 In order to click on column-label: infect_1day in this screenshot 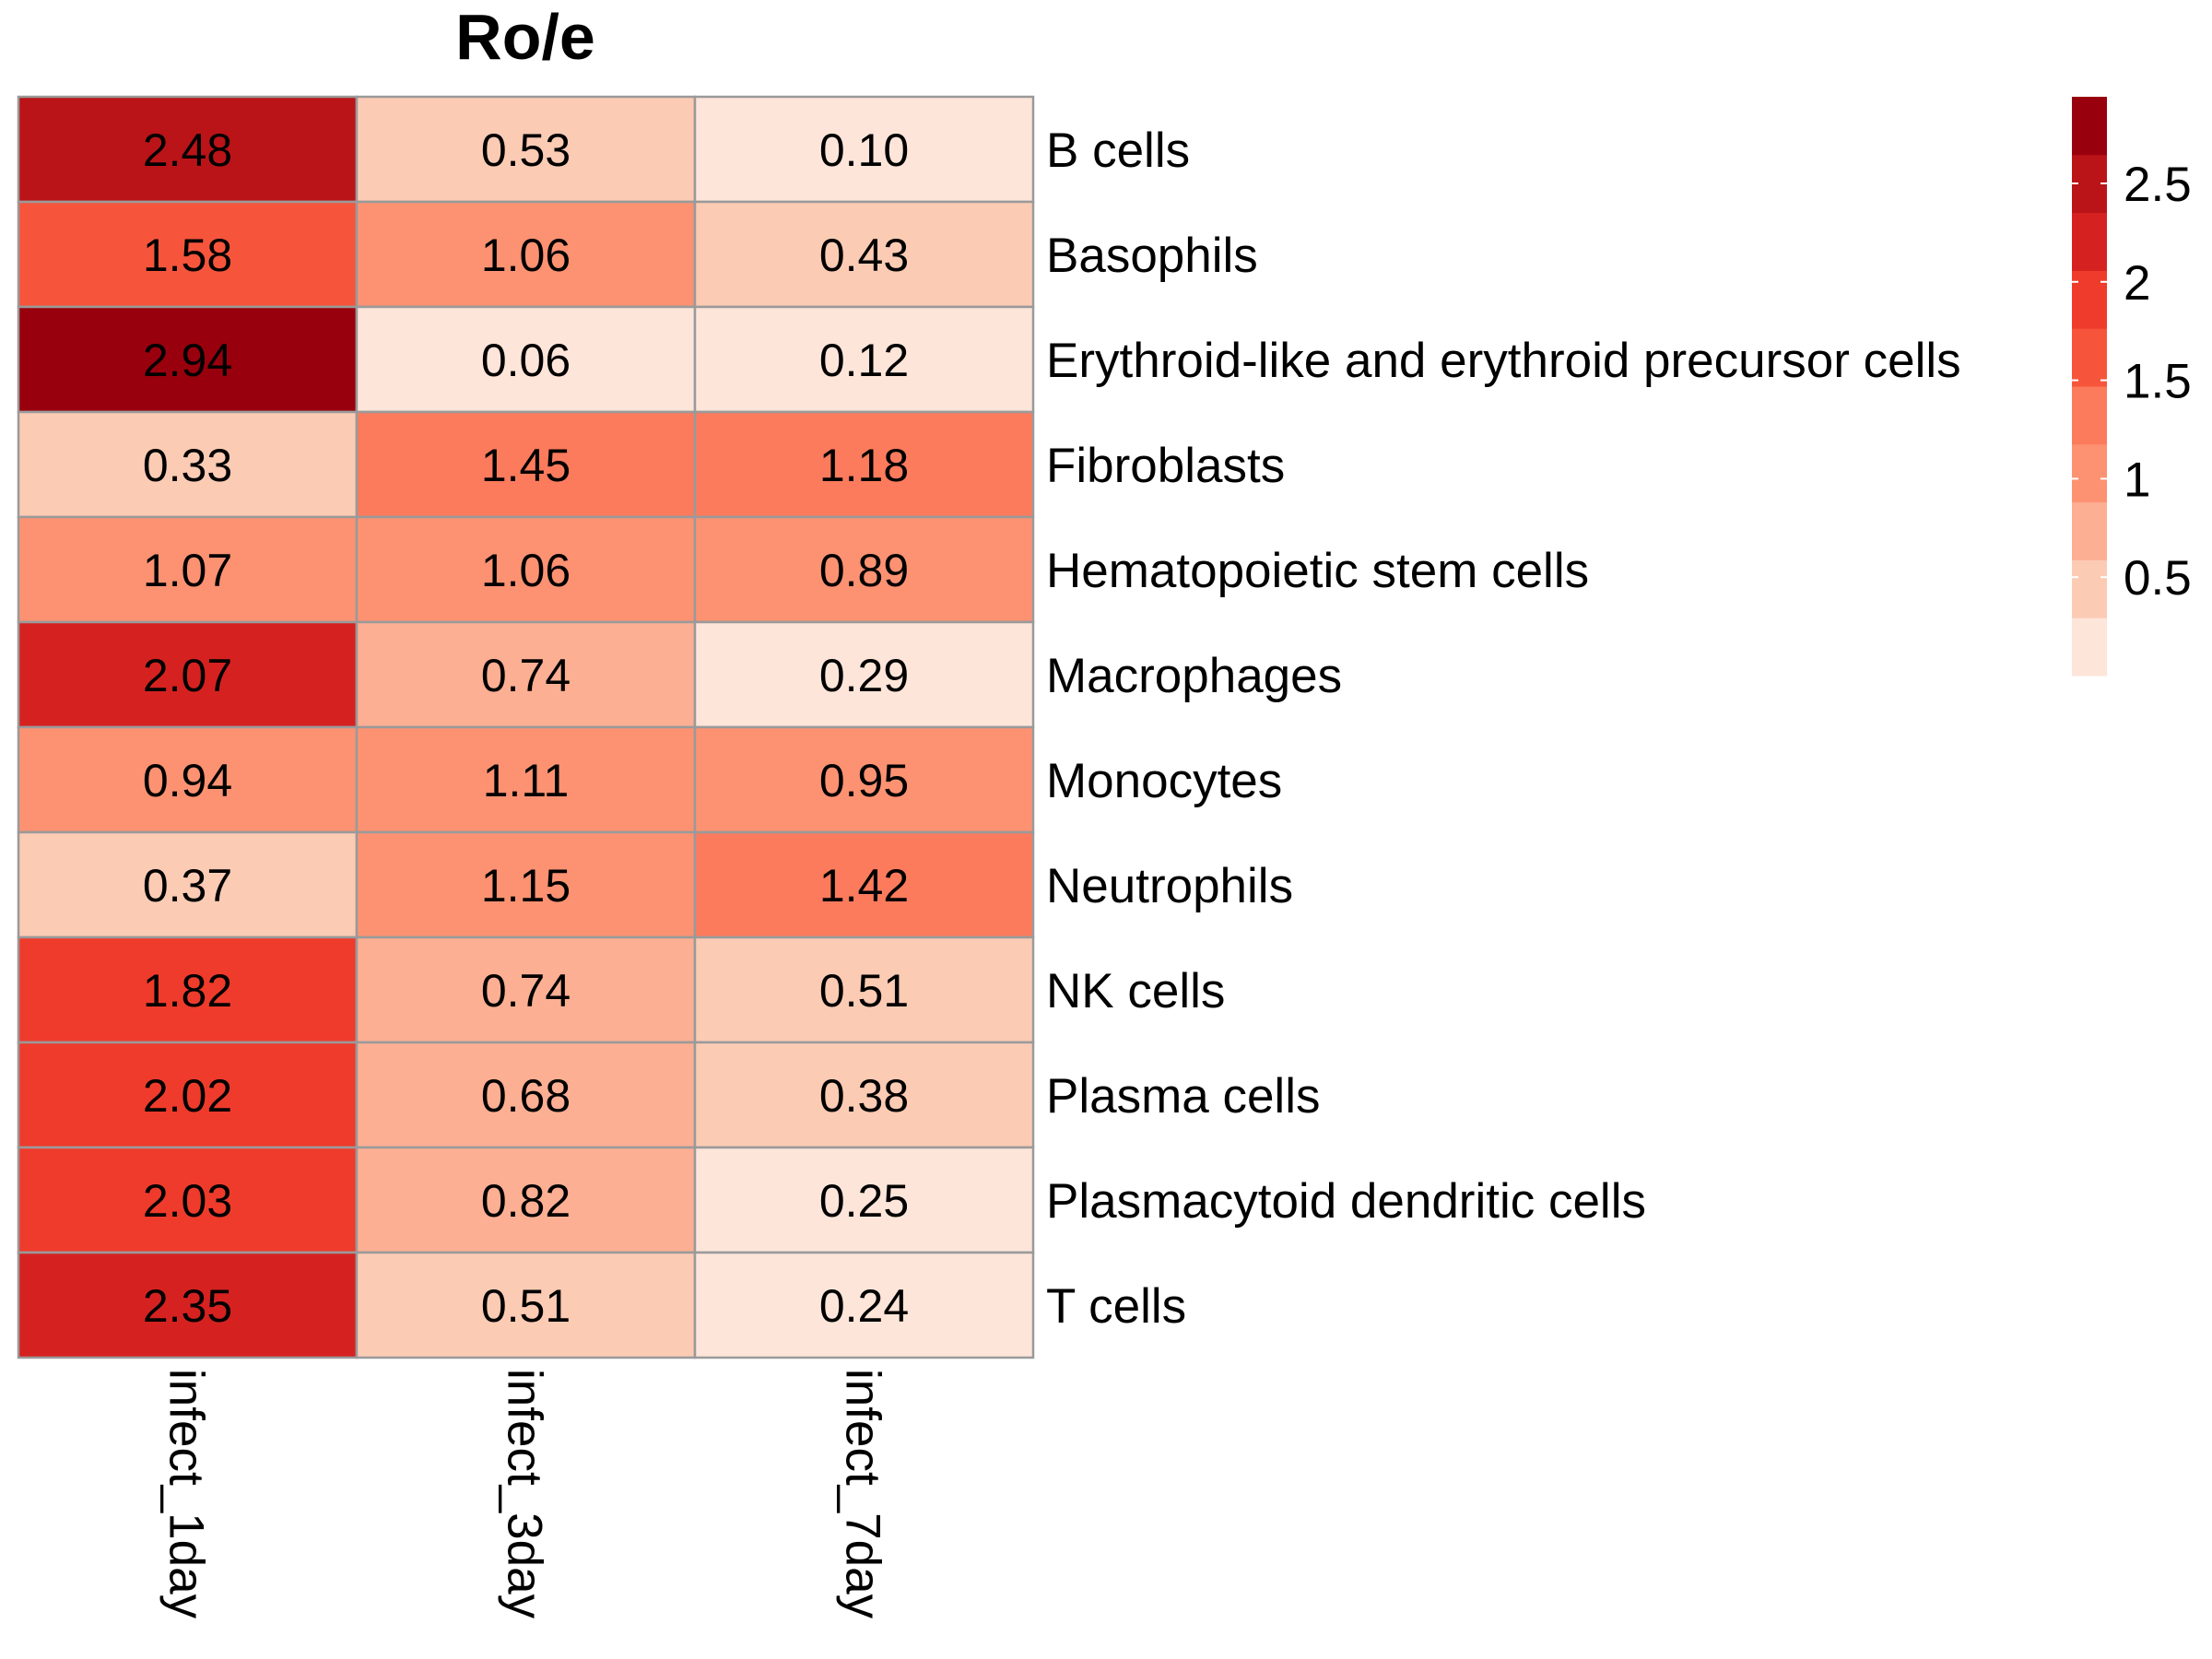, I will do `click(186, 1494)`.